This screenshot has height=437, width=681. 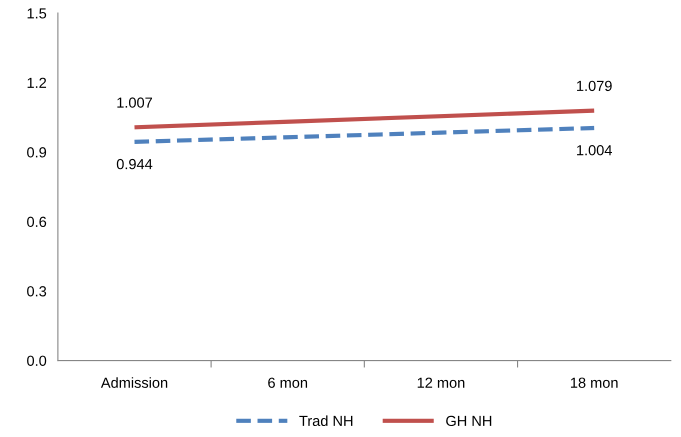 What do you see at coordinates (36, 291) in the screenshot?
I see `y-tick-label: 0.3` at bounding box center [36, 291].